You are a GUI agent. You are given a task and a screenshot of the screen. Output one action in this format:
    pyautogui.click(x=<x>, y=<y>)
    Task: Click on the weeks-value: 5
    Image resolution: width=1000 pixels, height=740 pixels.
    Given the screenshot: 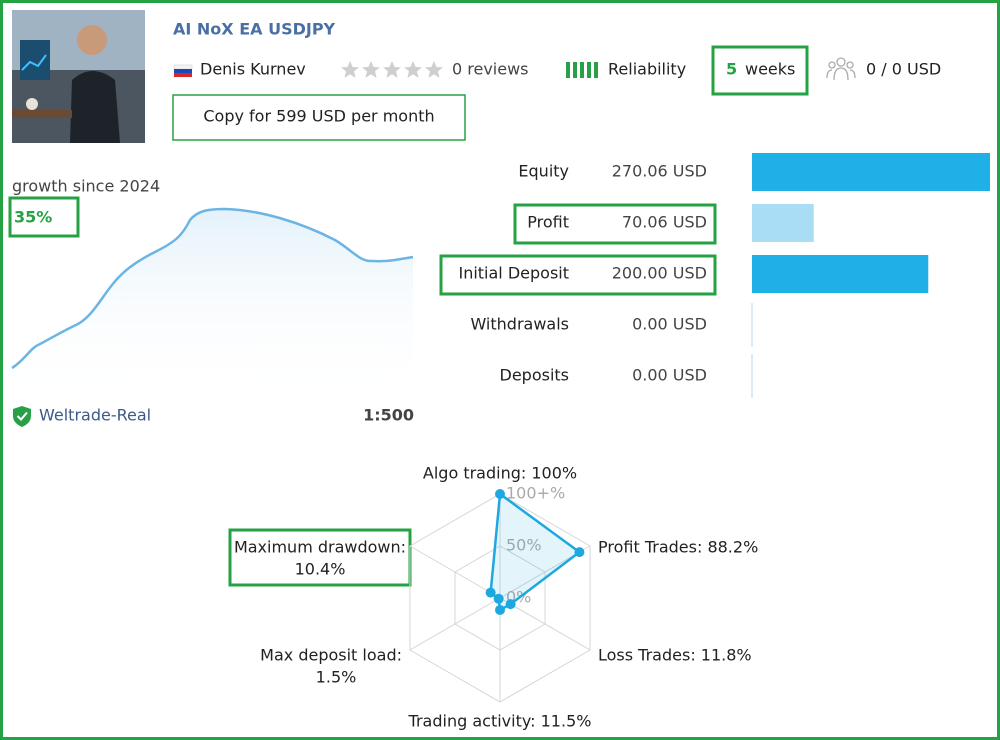 What is the action you would take?
    pyautogui.click(x=731, y=69)
    